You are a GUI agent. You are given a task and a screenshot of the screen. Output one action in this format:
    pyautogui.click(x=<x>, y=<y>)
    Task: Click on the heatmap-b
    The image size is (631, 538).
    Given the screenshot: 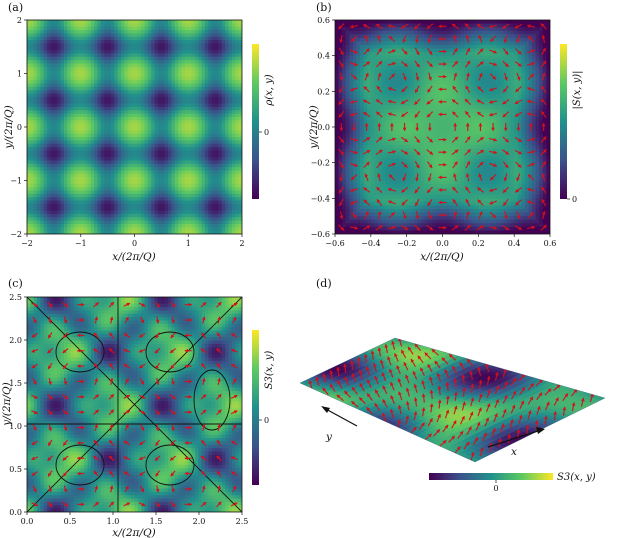 What is the action you would take?
    pyautogui.click(x=442, y=127)
    